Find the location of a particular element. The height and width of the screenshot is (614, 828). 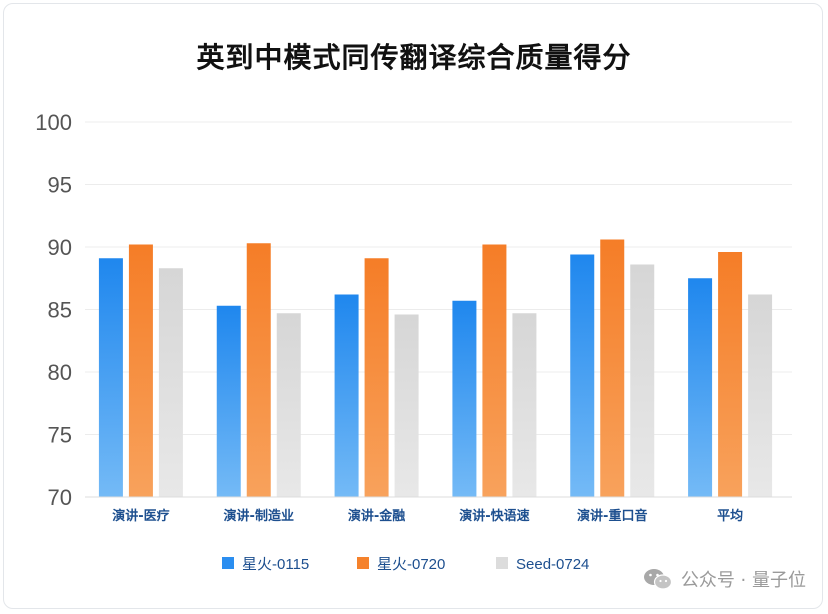

x-tick-label: 演讲-金融 is located at coordinates (376, 516).